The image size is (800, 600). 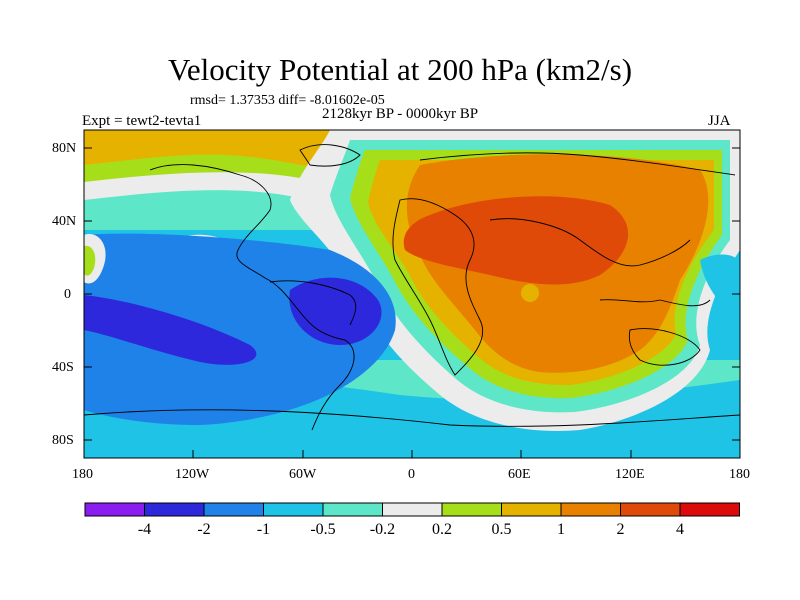 What do you see at coordinates (502, 529) in the screenshot?
I see `colorbar-label: 0.5` at bounding box center [502, 529].